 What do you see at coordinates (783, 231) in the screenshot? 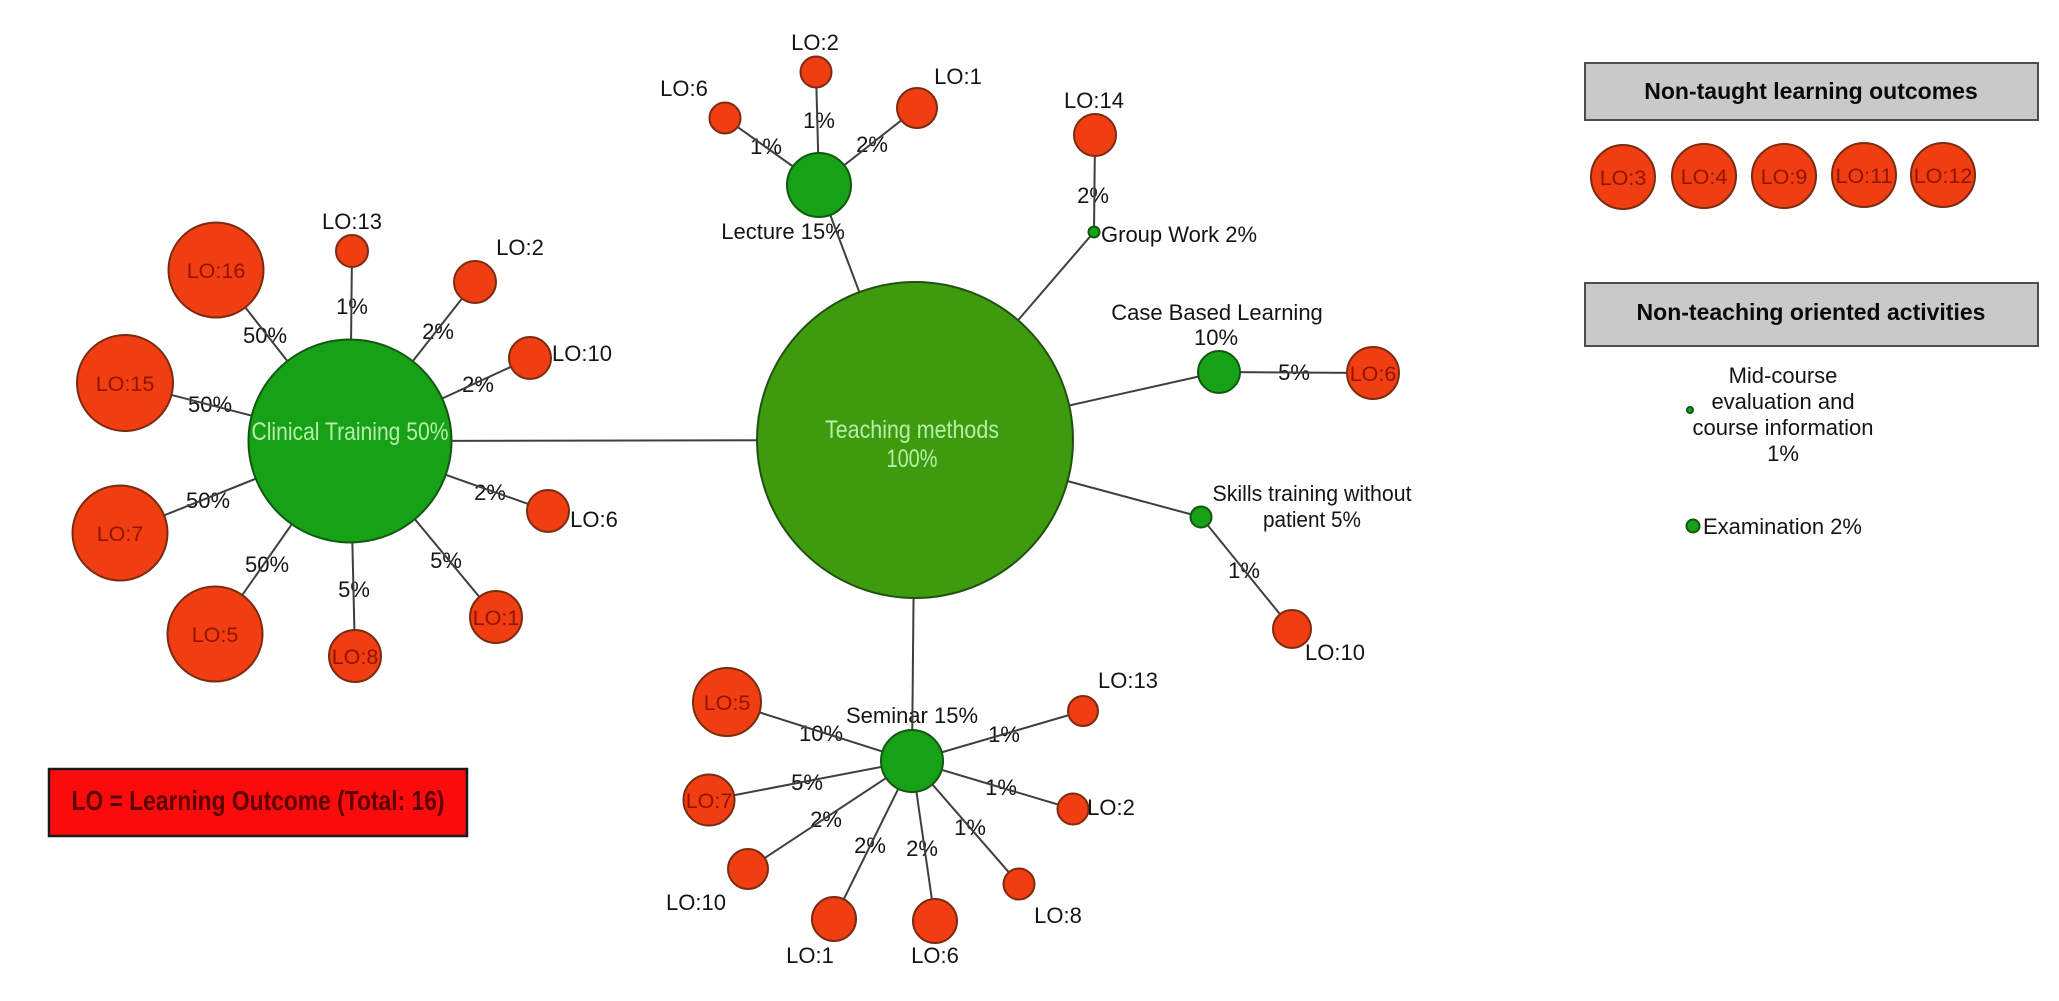
I see `svg-text: Lecture 15%` at bounding box center [783, 231].